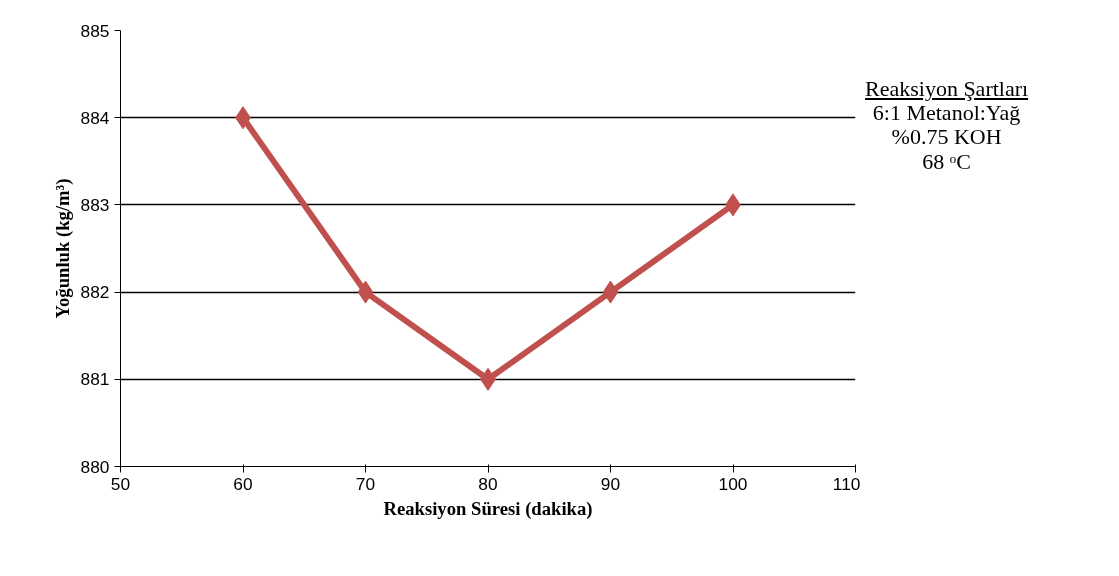 This screenshot has height=576, width=1119. I want to click on x-tick-label: 80, so click(488, 483).